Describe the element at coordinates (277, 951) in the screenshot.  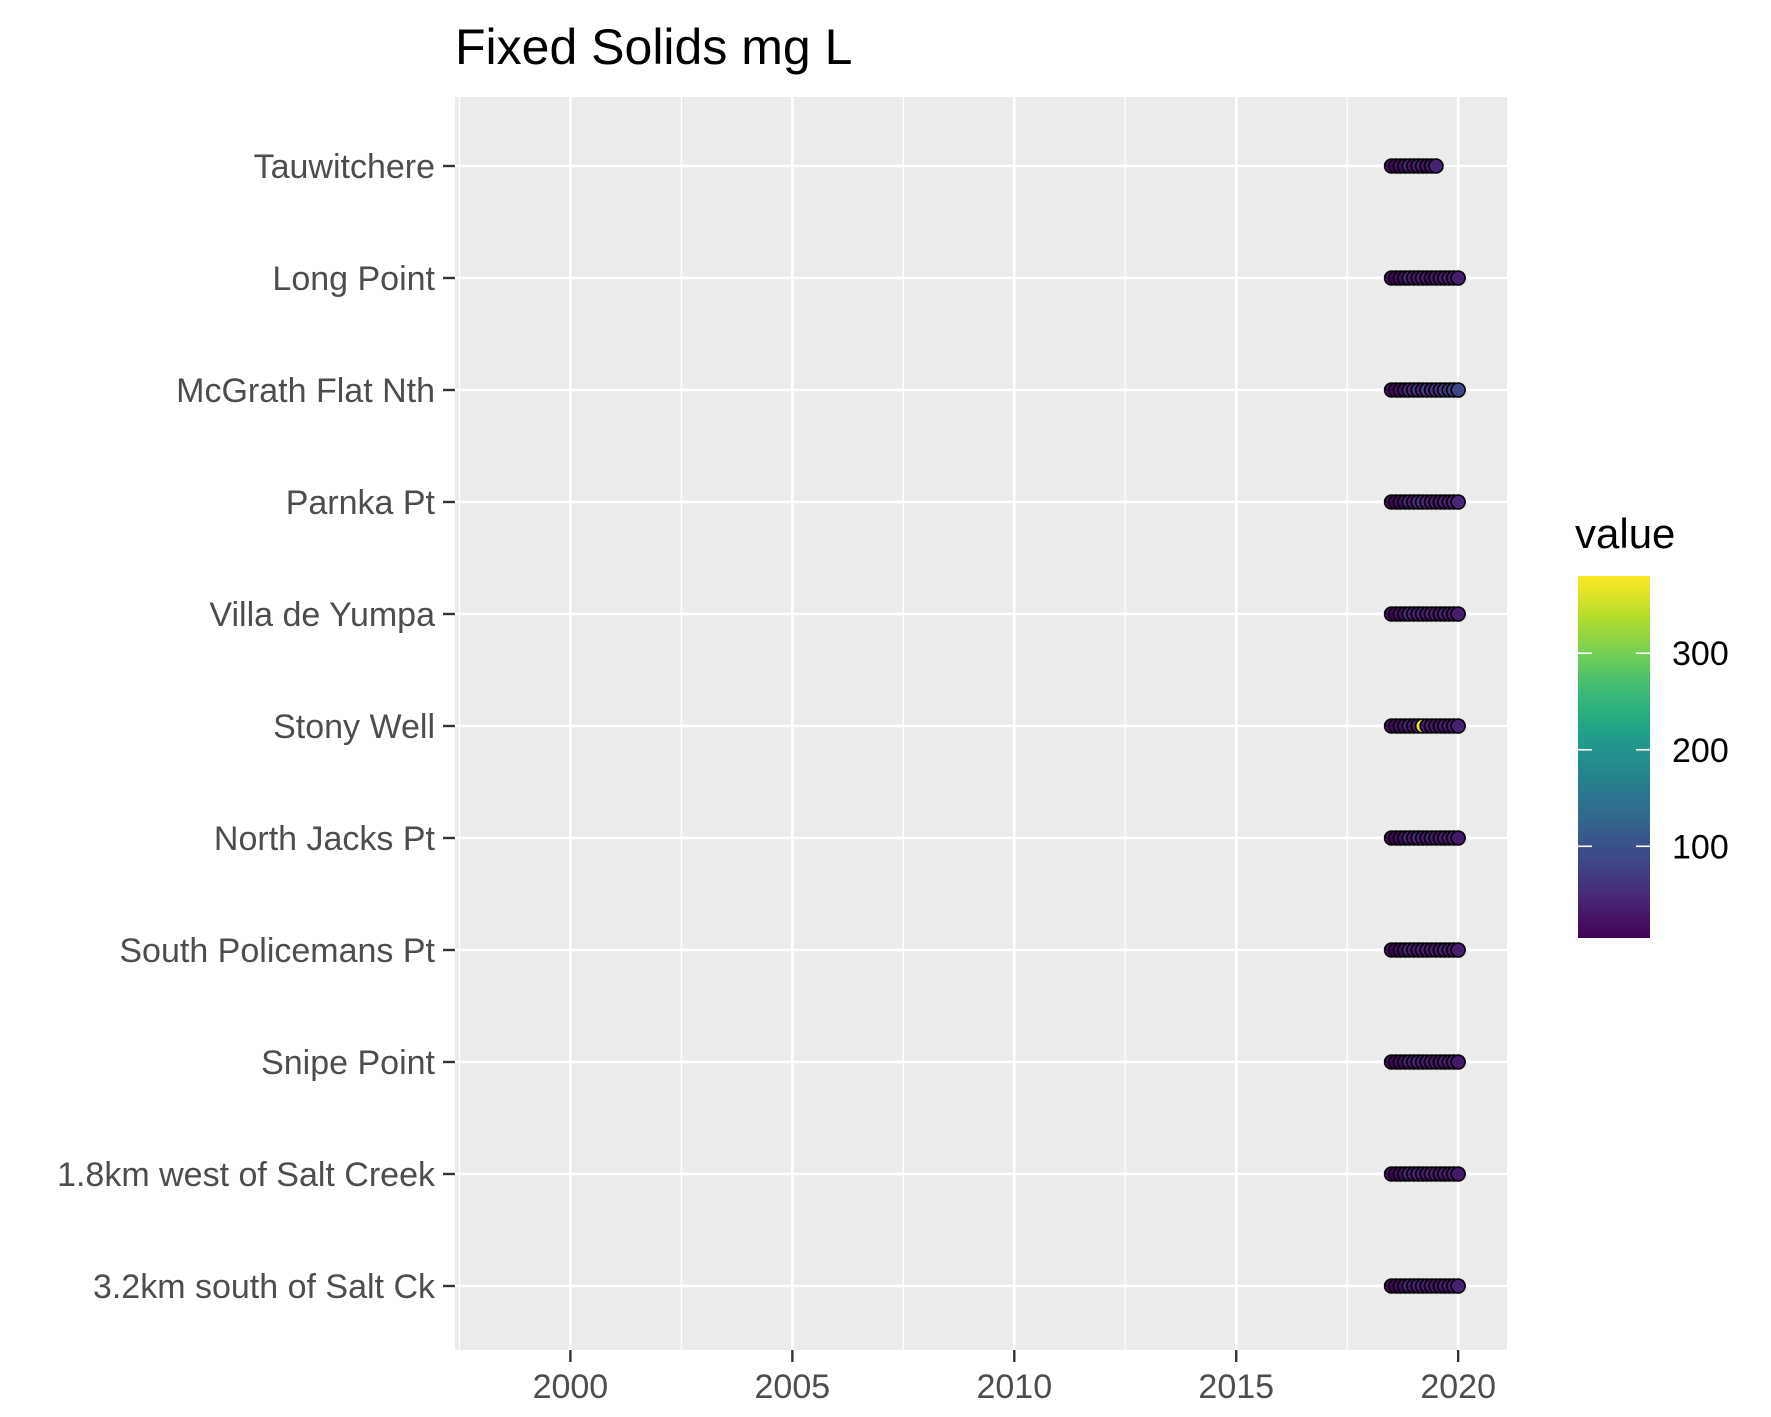
I see `y-tick-label: South Policemans Pt` at that location.